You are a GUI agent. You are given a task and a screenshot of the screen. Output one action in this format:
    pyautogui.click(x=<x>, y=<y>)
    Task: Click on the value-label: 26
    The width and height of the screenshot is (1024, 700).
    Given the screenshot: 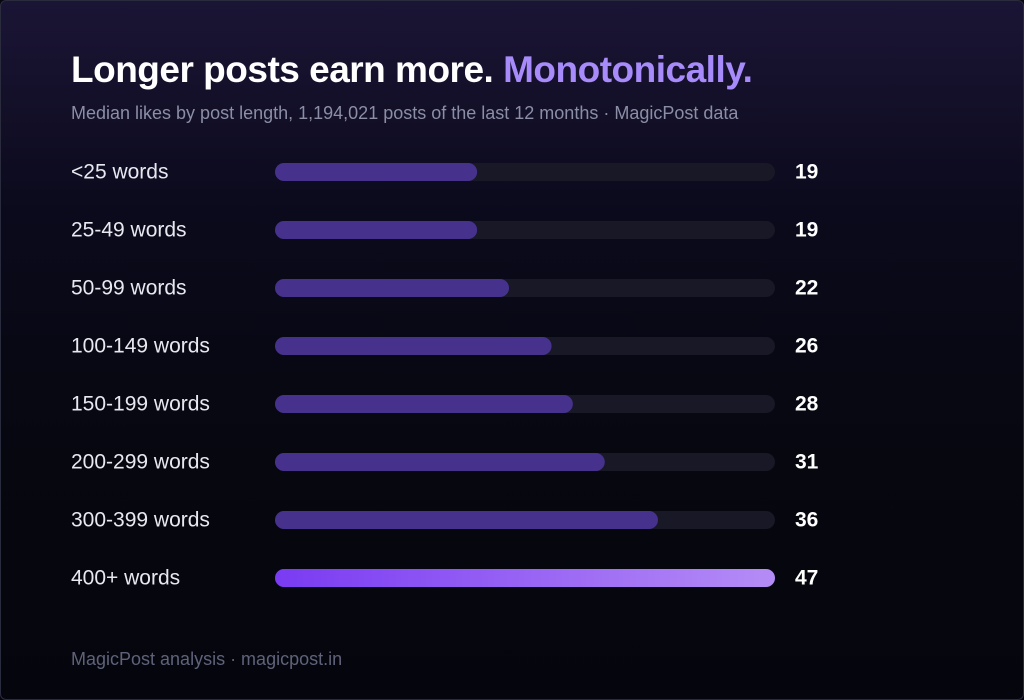 What is the action you would take?
    pyautogui.click(x=806, y=346)
    